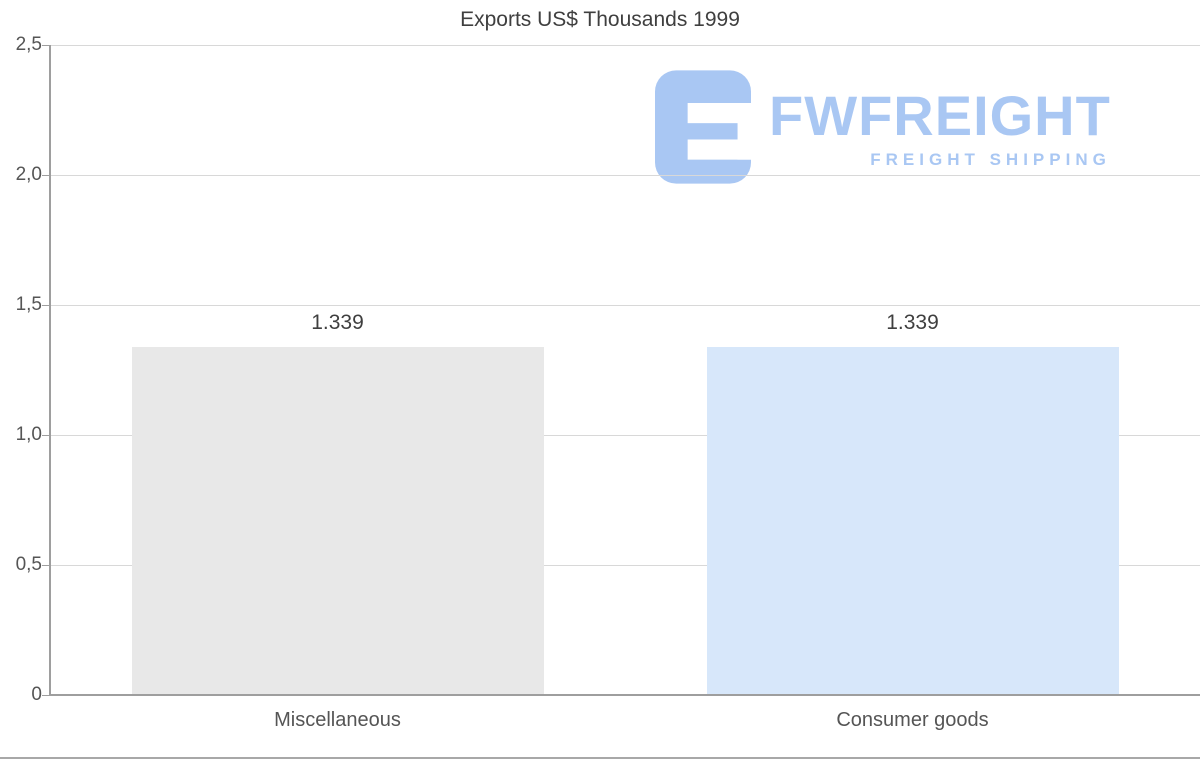 The image size is (1200, 763). Describe the element at coordinates (28, 44) in the screenshot. I see `y-tick-label: 2,5` at that location.